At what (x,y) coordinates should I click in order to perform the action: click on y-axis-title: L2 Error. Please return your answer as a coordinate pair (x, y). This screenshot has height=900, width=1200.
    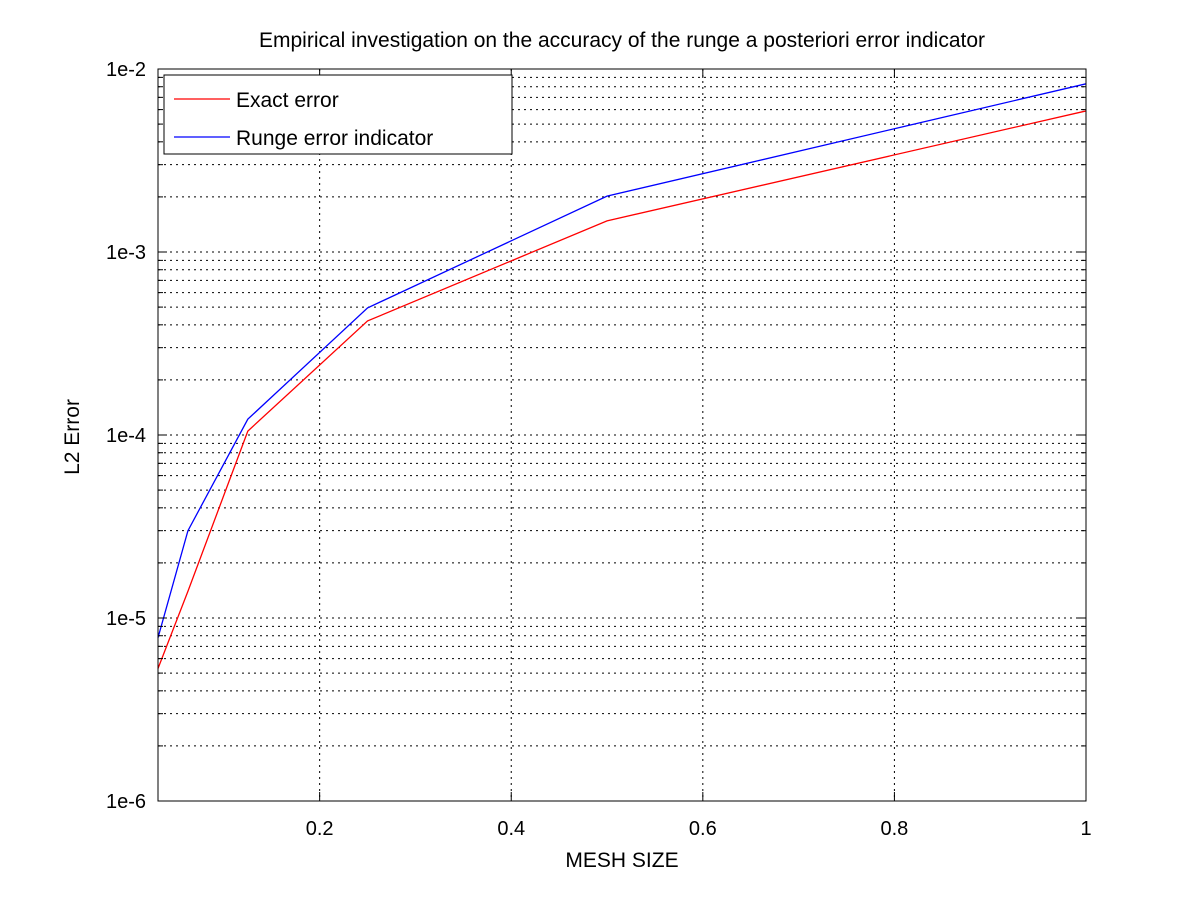
    Looking at the image, I should click on (72, 437).